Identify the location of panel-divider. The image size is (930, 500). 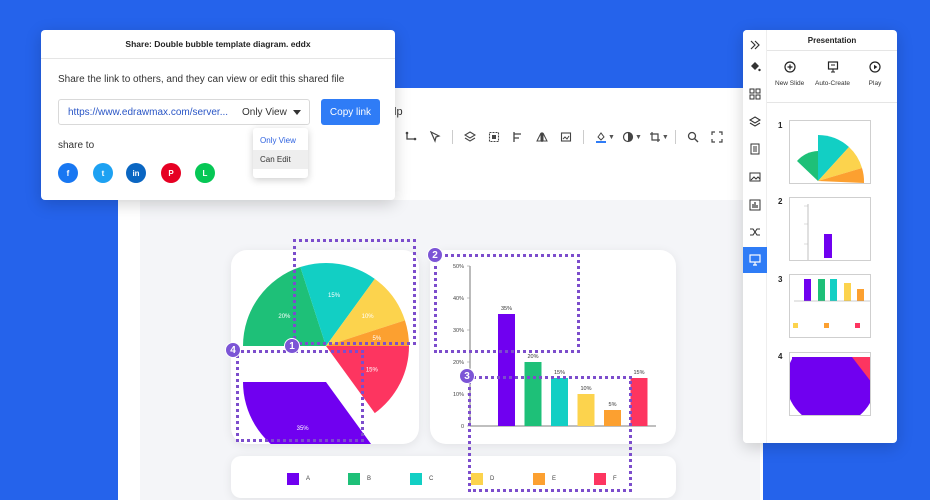
(832, 102).